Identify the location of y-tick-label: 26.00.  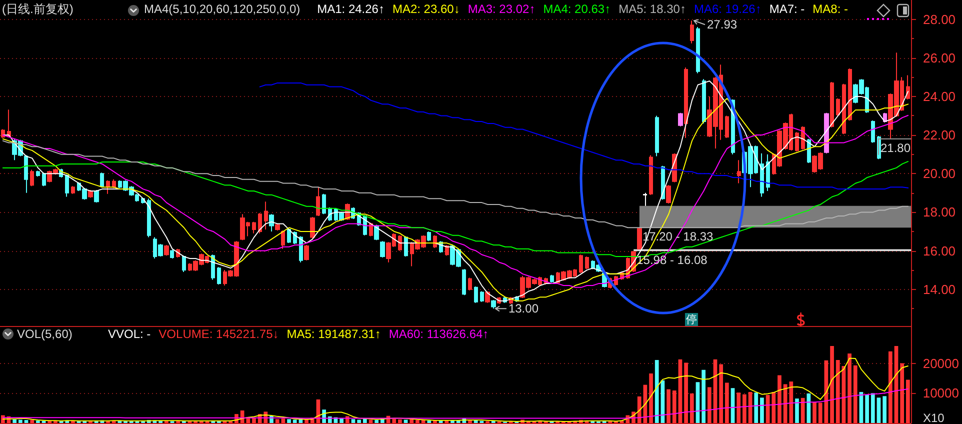
(939, 58).